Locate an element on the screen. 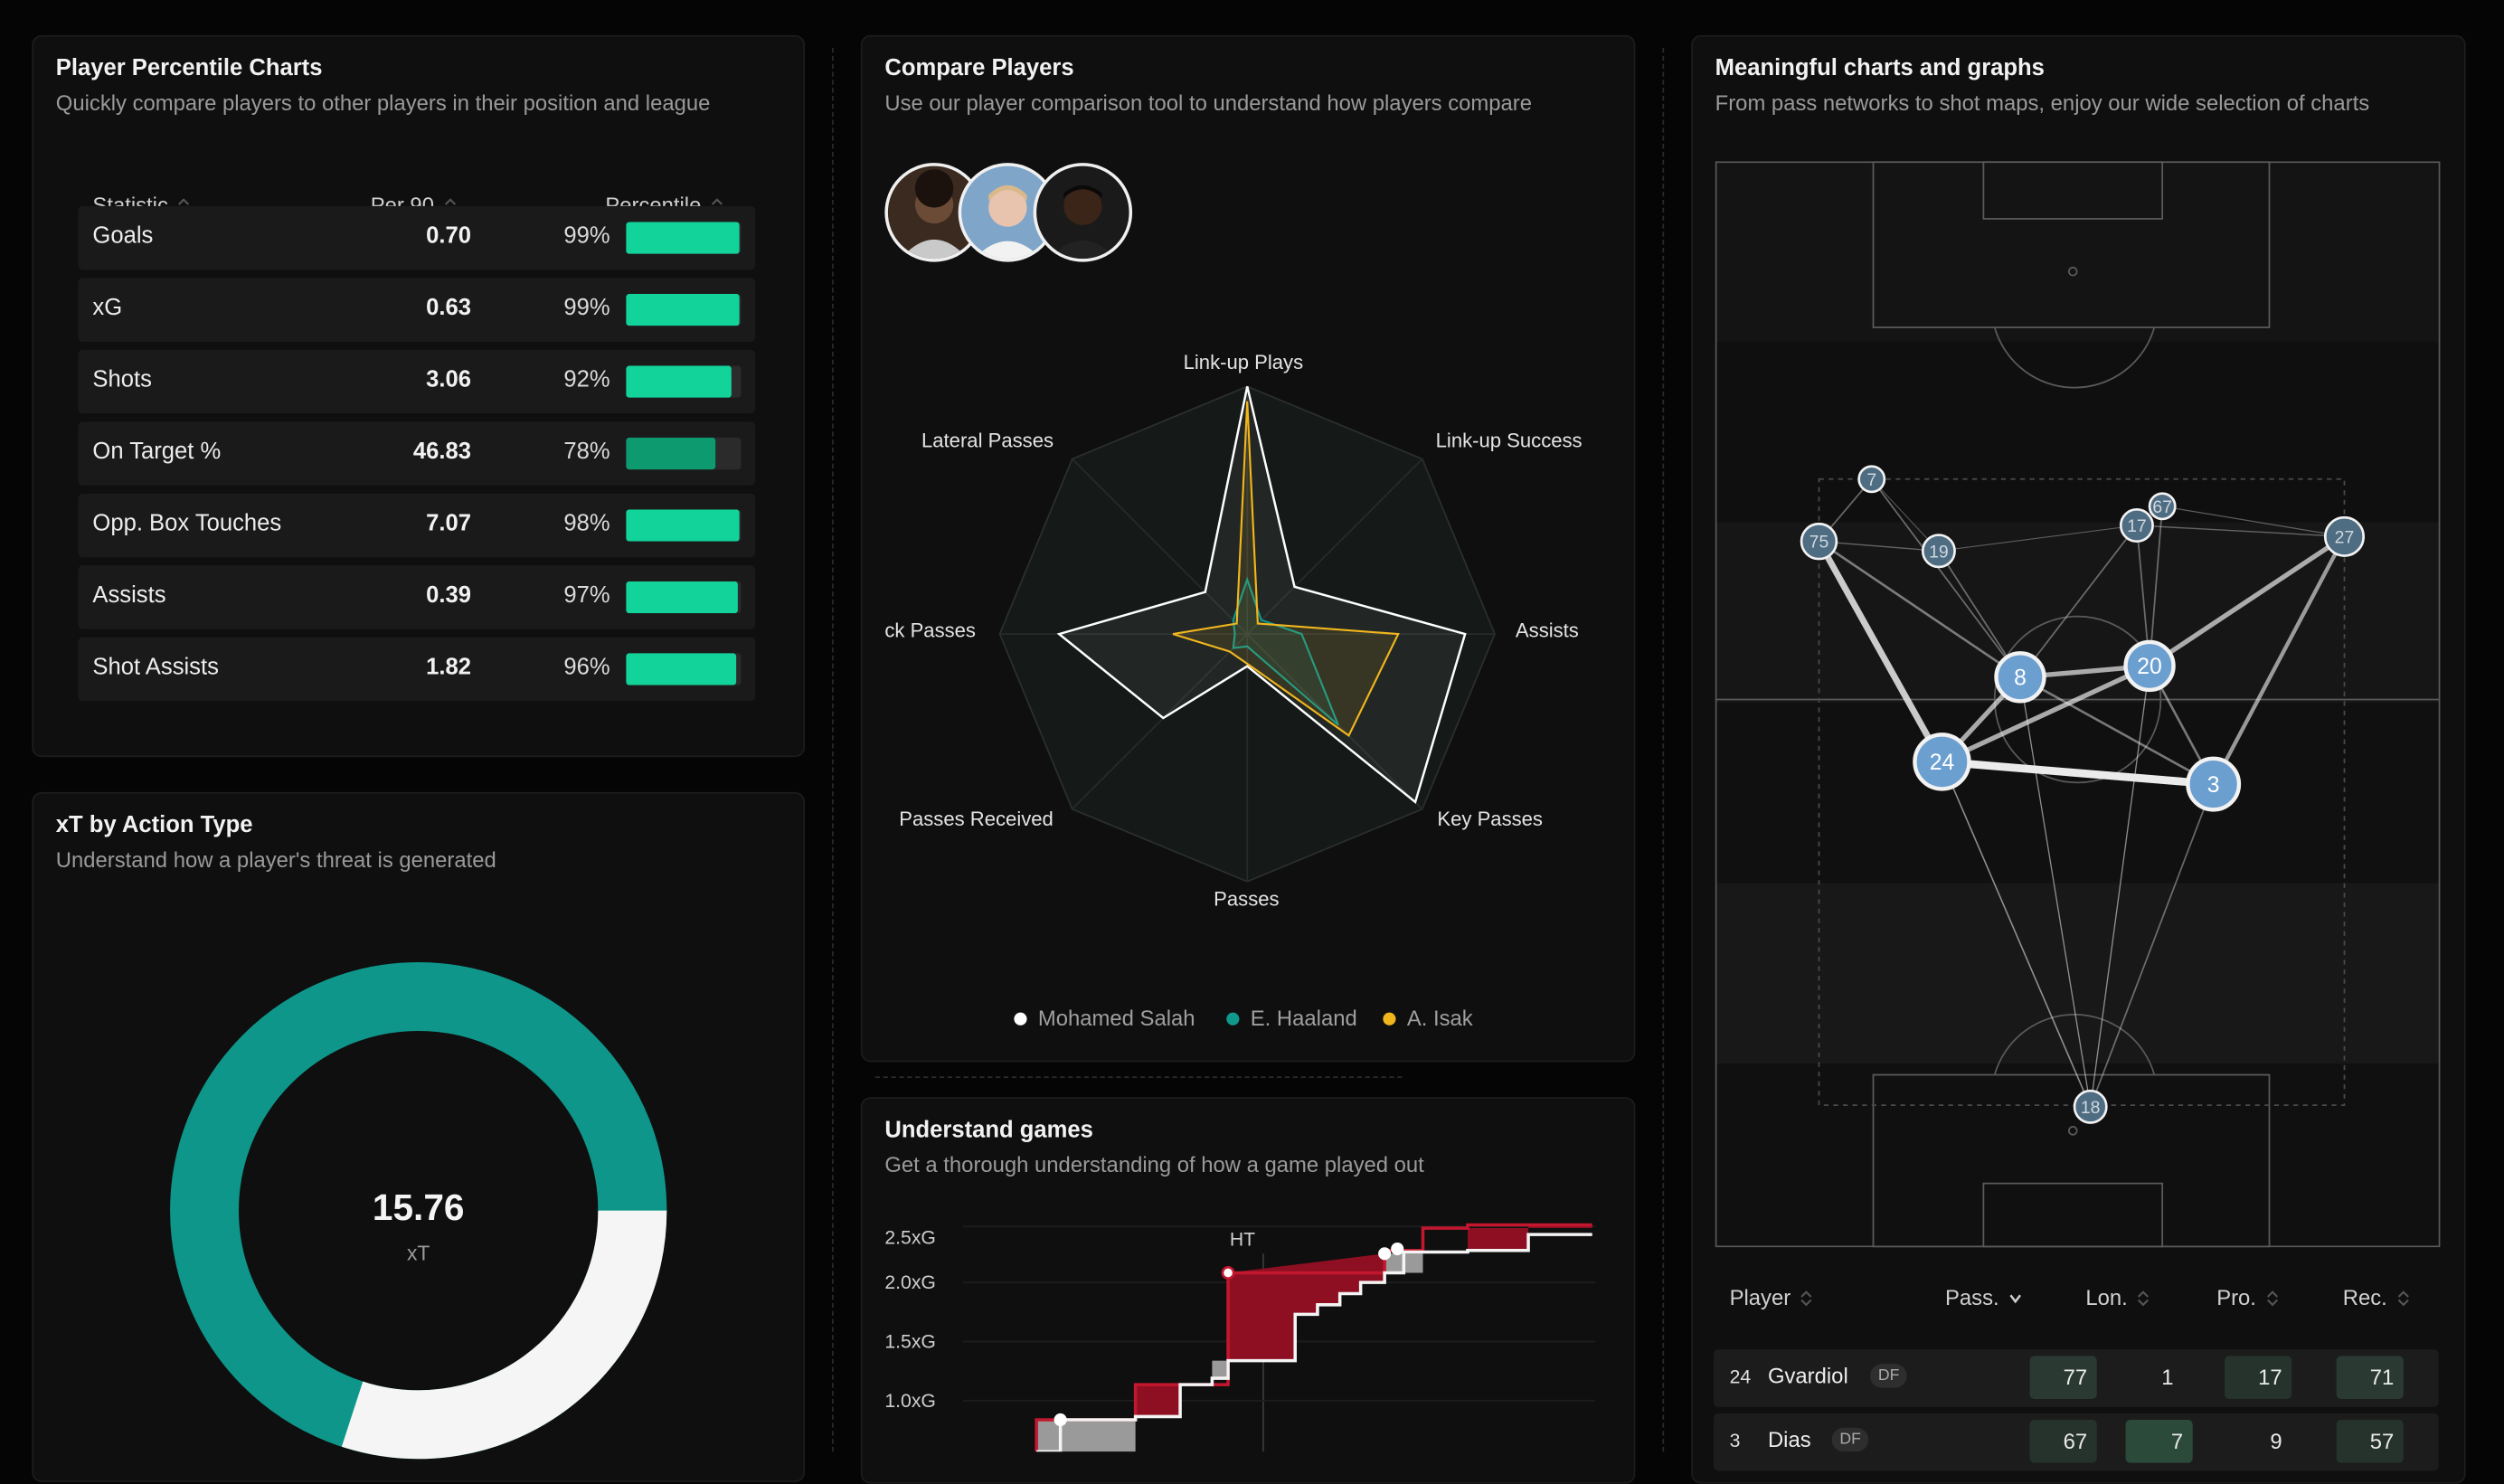 This screenshot has width=2504, height=1484. table-row: Goals 0.70 99% is located at coordinates (417, 237).